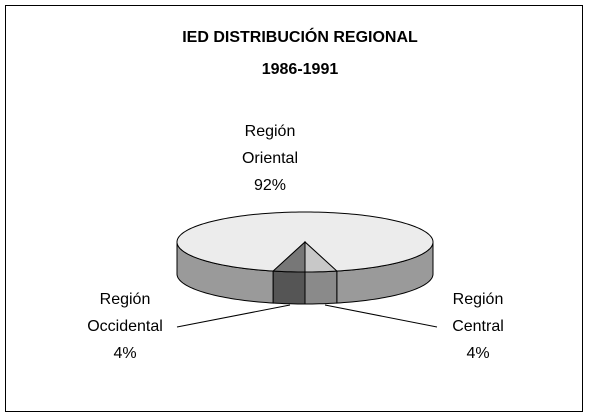 Image resolution: width=589 pixels, height=420 pixels. I want to click on slice-label: Región Oriental, so click(270, 145).